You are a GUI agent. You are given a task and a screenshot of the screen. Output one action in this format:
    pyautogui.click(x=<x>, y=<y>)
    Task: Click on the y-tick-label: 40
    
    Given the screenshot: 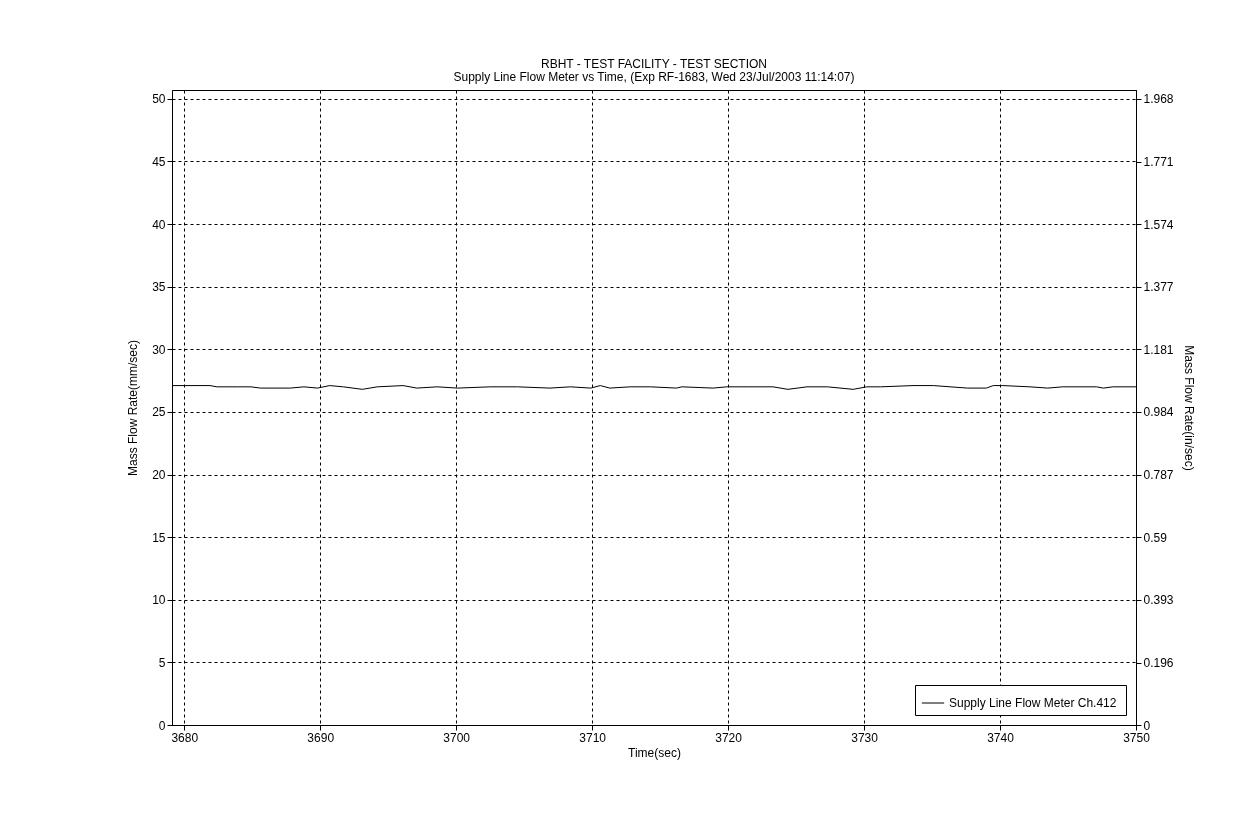 What is the action you would take?
    pyautogui.click(x=159, y=224)
    